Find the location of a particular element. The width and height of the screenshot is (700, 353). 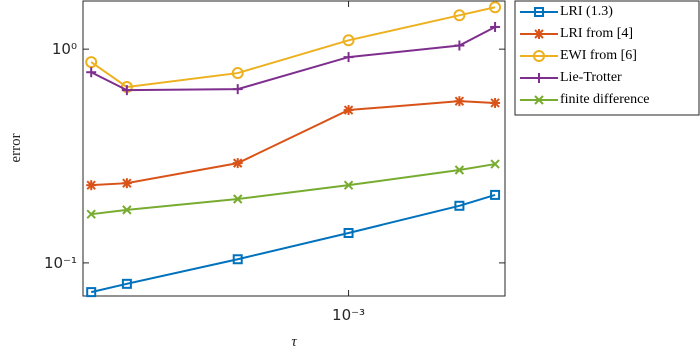

legend-label: finite difference is located at coordinates (605, 99).